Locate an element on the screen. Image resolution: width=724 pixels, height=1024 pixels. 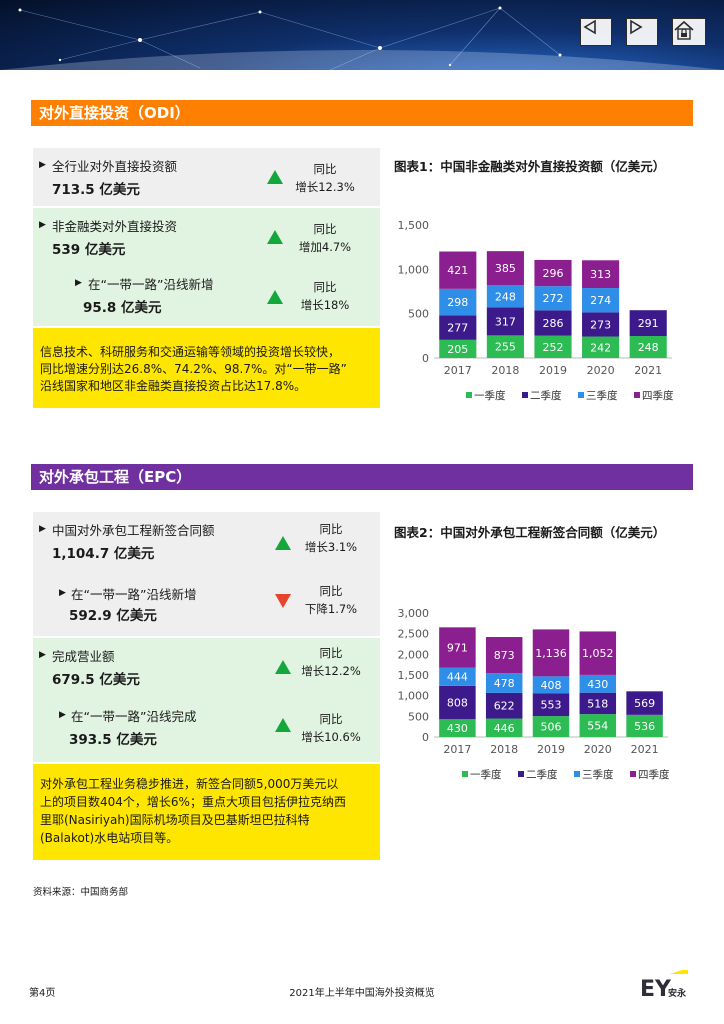
data-label: 553 is located at coordinates (551, 705).